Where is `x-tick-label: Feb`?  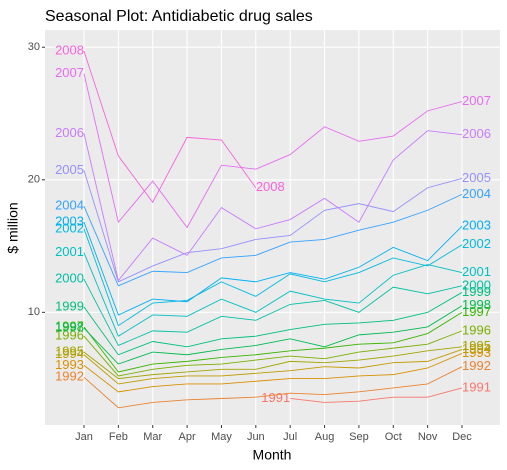 x-tick-label: Feb is located at coordinates (118, 437).